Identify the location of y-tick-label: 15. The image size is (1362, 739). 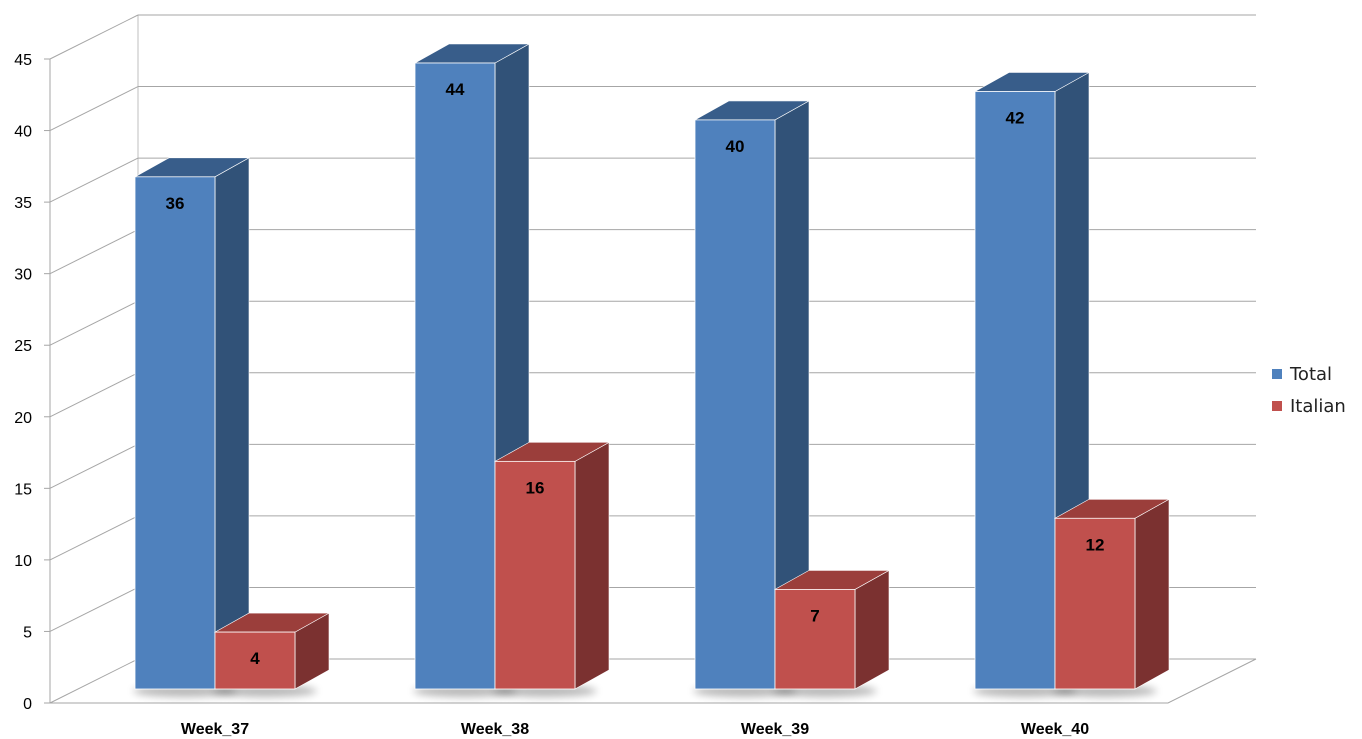
(23, 489).